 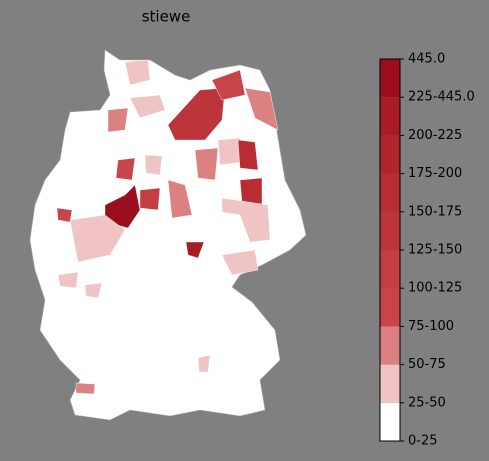 I want to click on colorbar-label: 125-150, so click(x=435, y=250).